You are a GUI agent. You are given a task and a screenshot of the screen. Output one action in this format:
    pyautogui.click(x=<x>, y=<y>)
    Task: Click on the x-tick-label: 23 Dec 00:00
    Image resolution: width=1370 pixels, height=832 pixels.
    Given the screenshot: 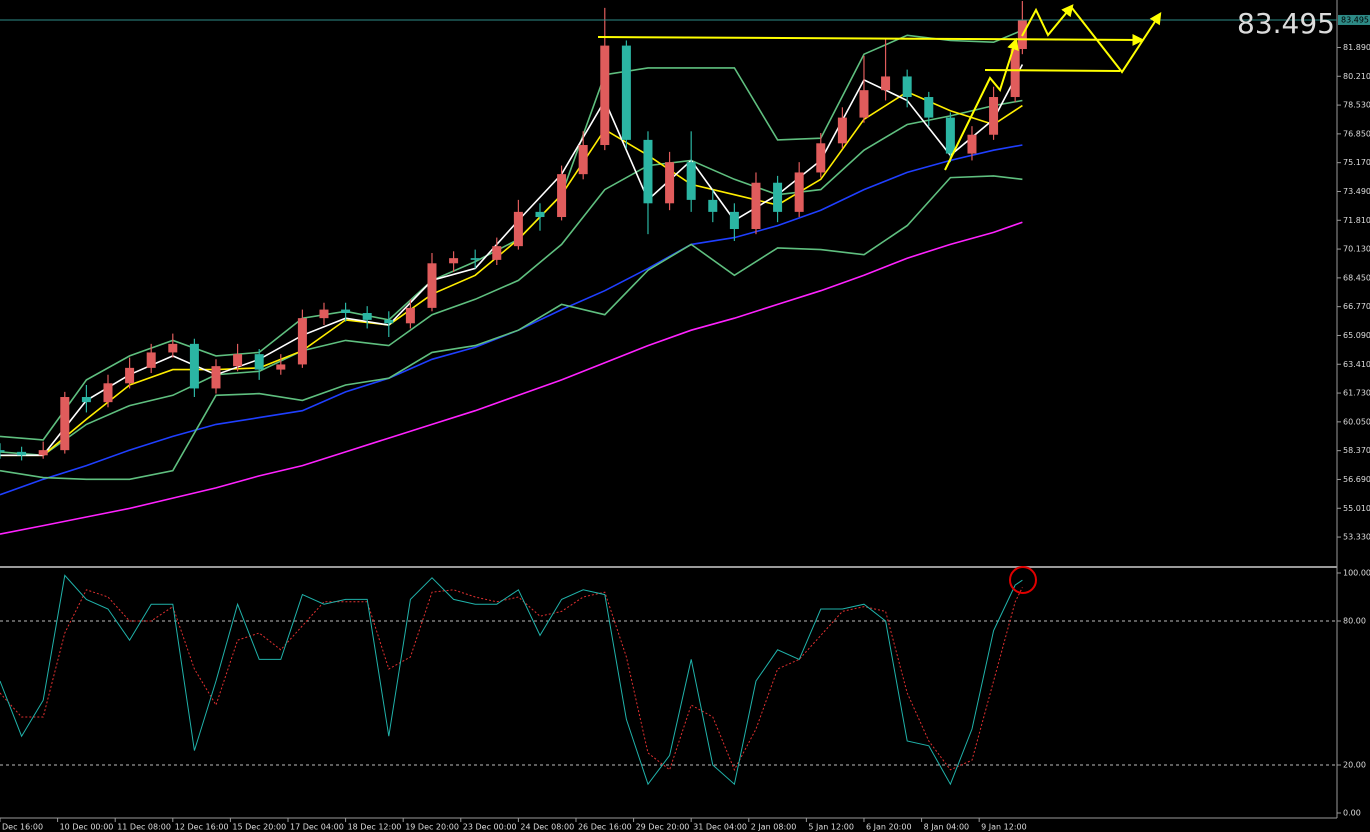 What is the action you would take?
    pyautogui.click(x=490, y=827)
    